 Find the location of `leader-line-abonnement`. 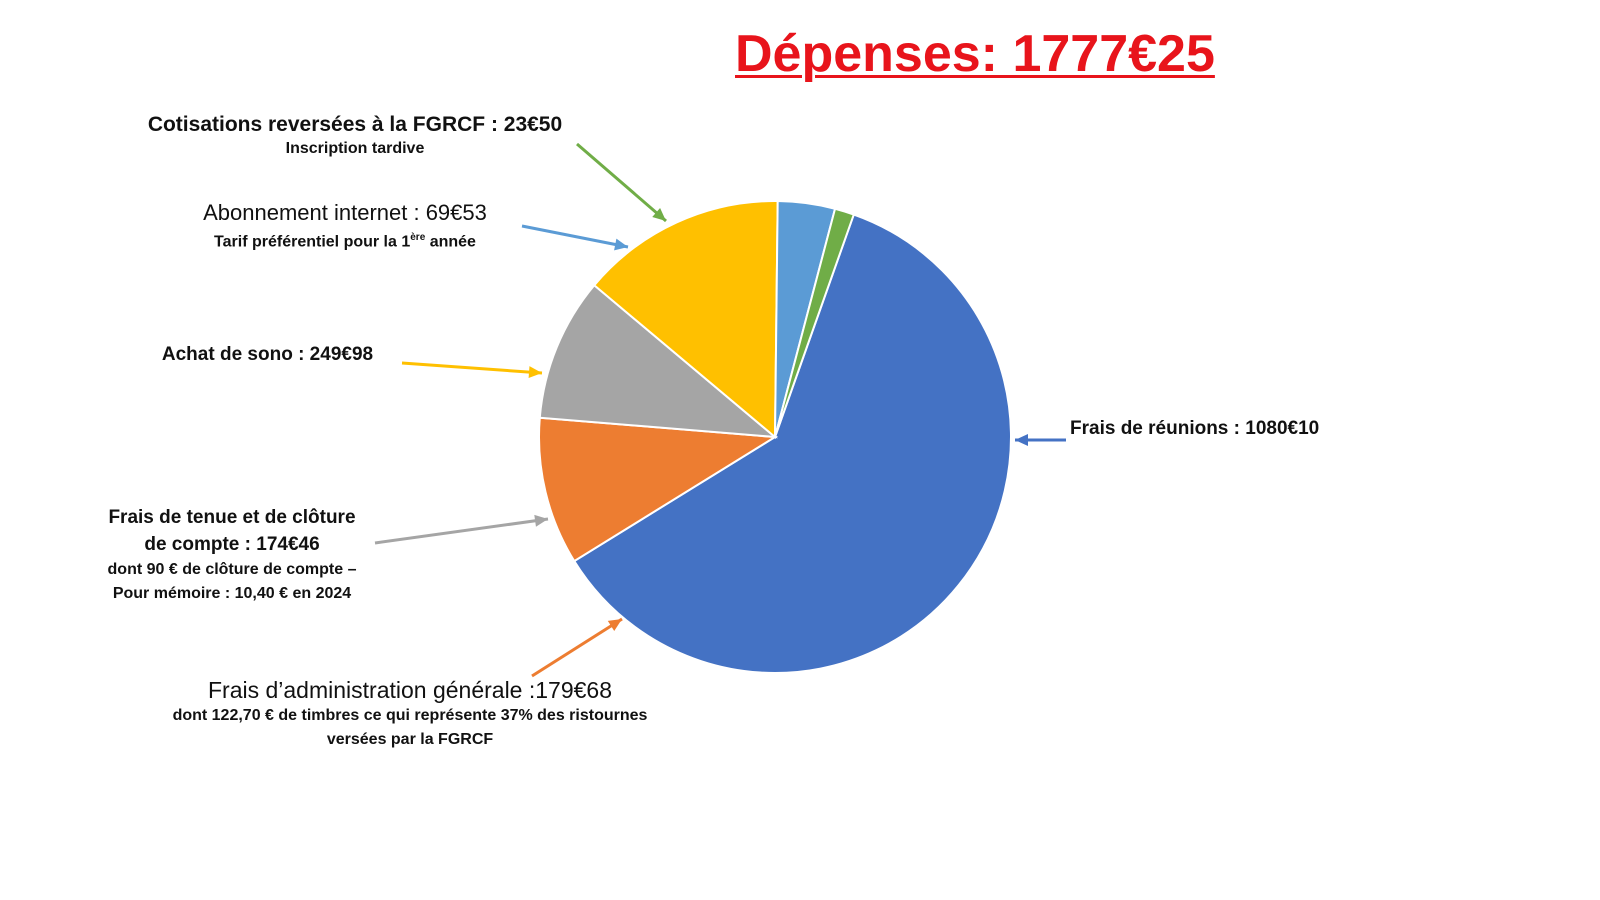

leader-line-abonnement is located at coordinates (575, 236).